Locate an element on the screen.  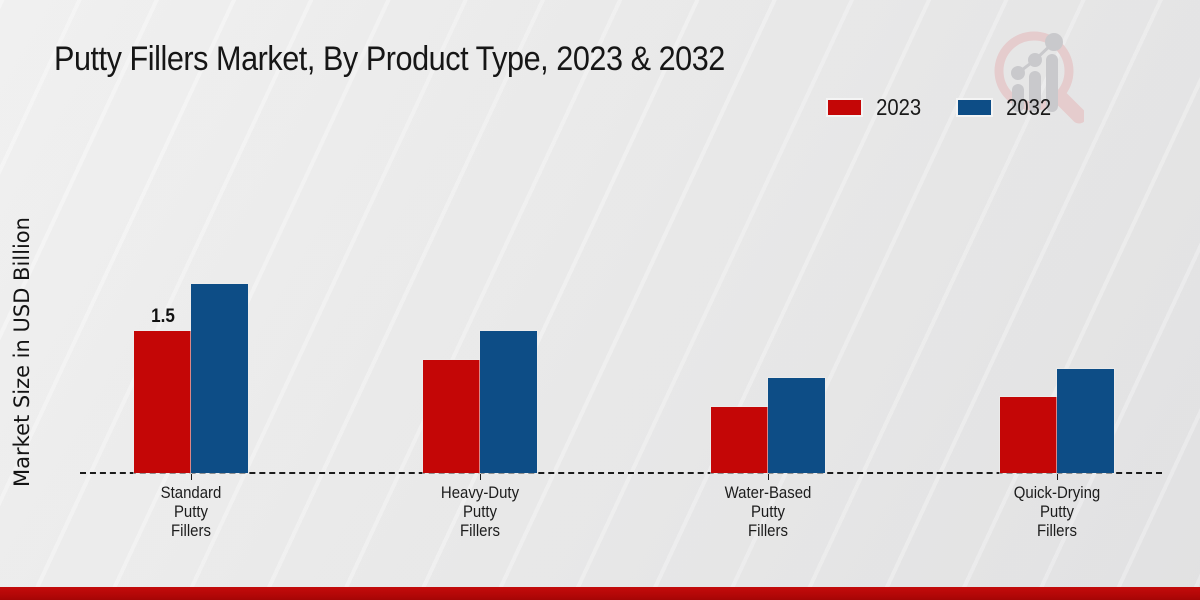
category-label-quick-drying-putty-fillers: Quick-Drying Putty Fillers is located at coordinates (1057, 511).